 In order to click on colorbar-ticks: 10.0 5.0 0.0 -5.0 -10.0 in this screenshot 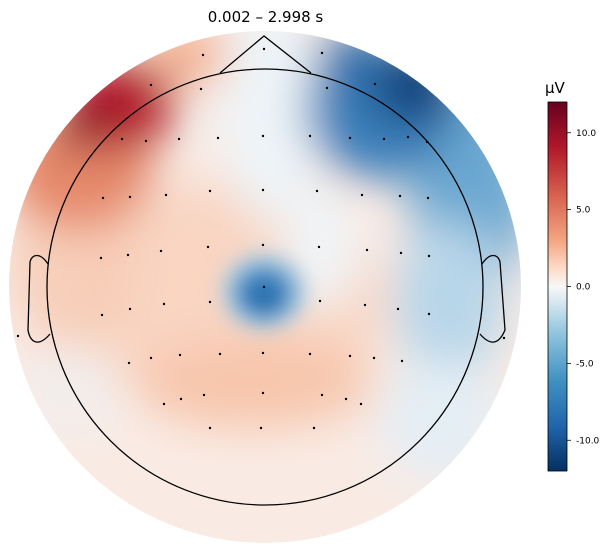, I will do `click(583, 287)`.